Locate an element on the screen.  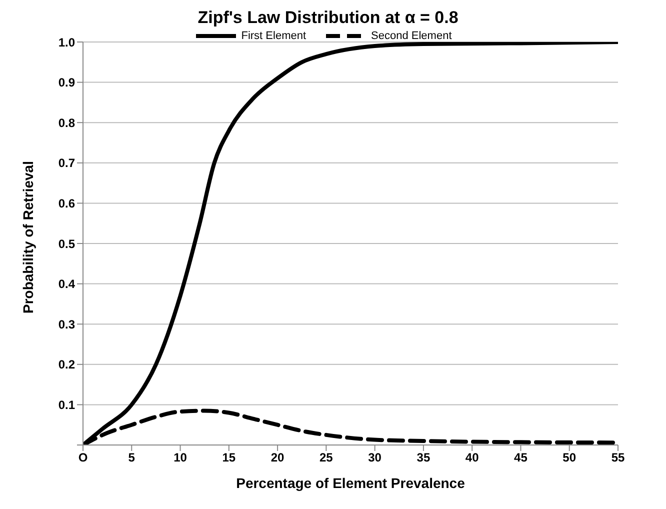
x-tick-label: 30 is located at coordinates (375, 457).